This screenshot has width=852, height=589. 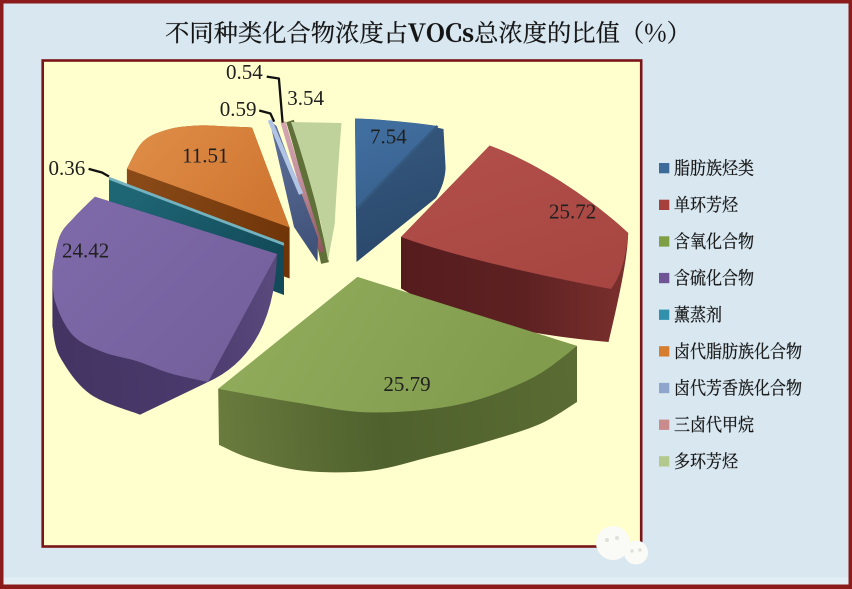 What do you see at coordinates (238, 109) in the screenshot?
I see `svg-text: 0.59` at bounding box center [238, 109].